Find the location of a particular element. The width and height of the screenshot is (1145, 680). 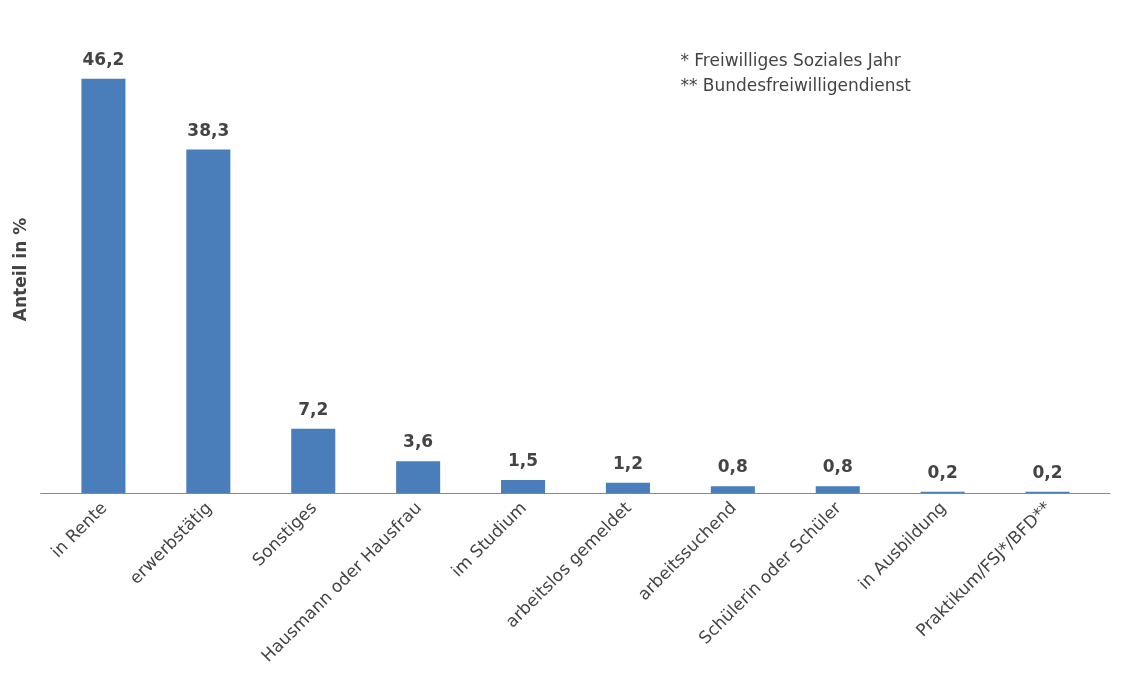

data-label: 1,2 is located at coordinates (628, 462).